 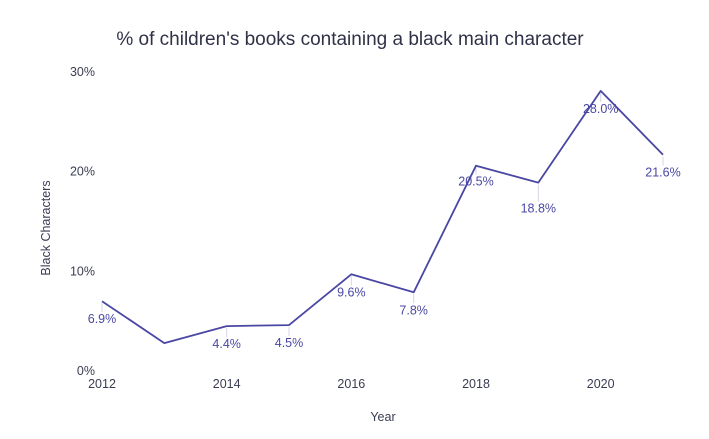 I want to click on x-tick-label: 2012, so click(x=102, y=384).